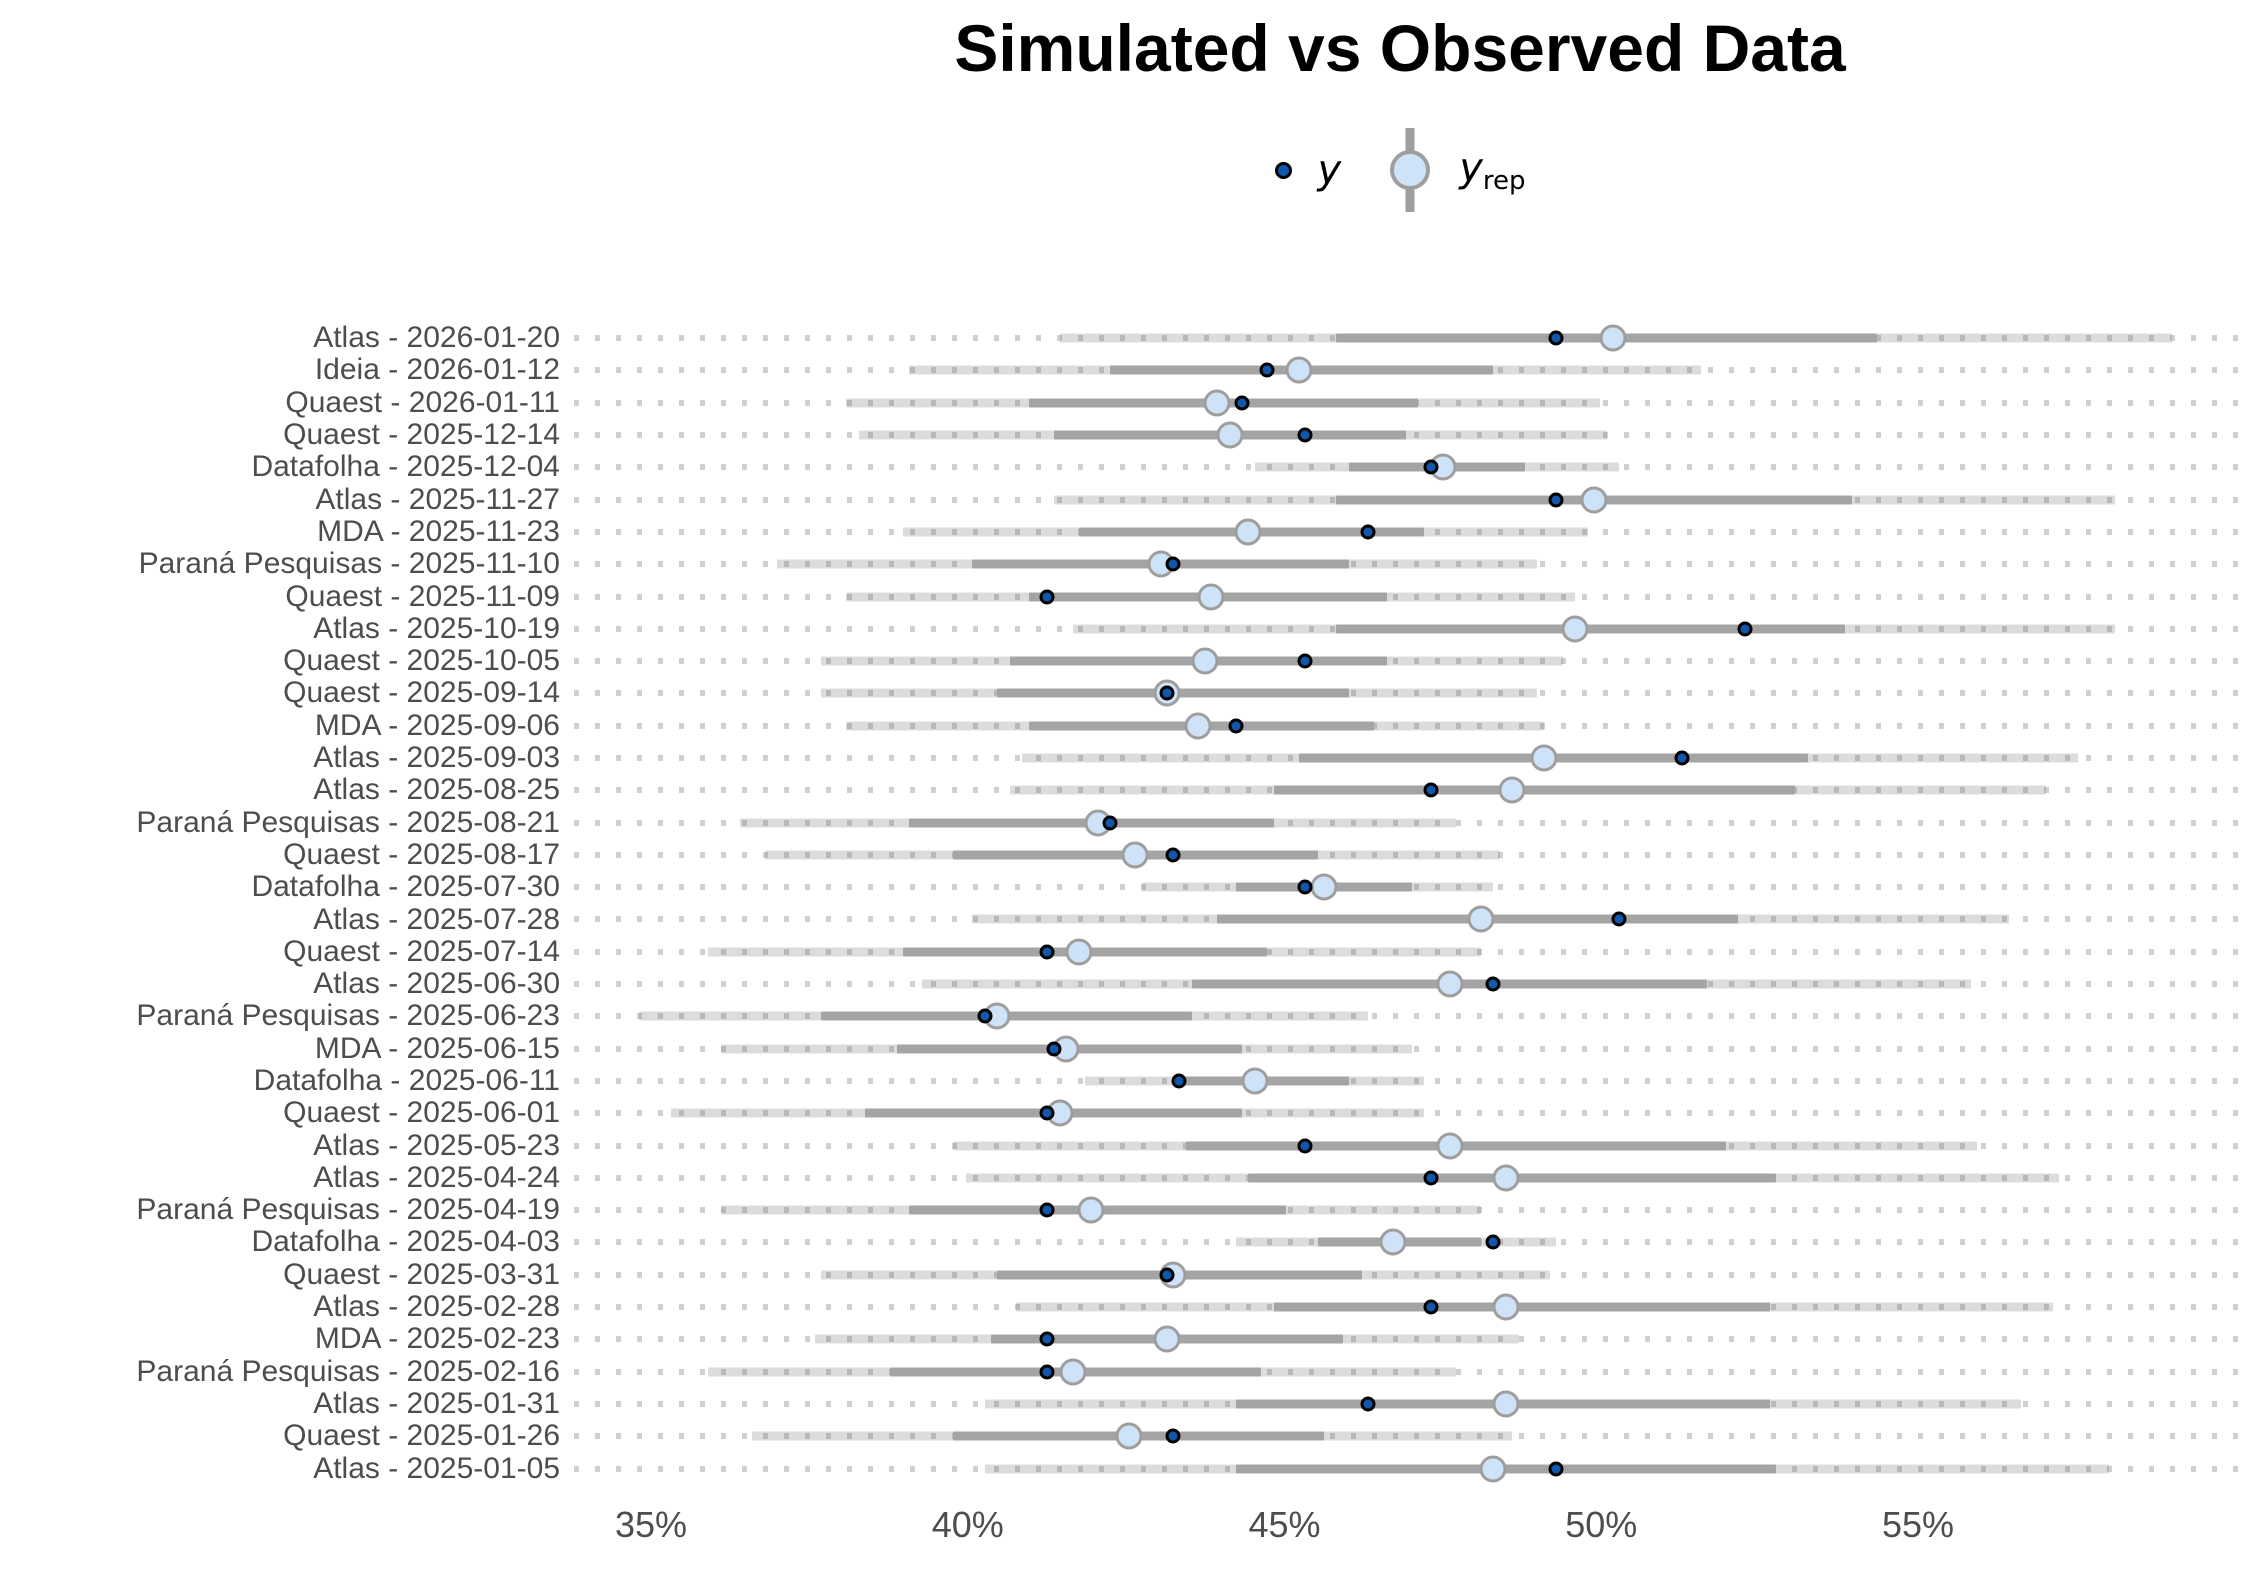 The height and width of the screenshot is (1587, 2254). I want to click on table-row: Datafolha - 2025-04-03, so click(1127, 1242).